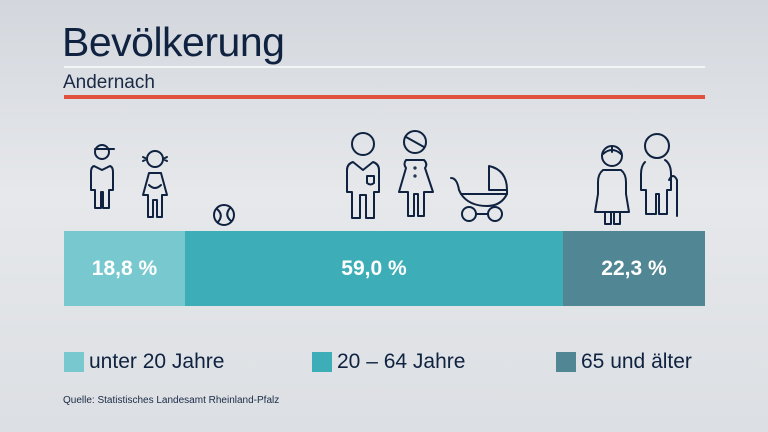 The height and width of the screenshot is (432, 768). Describe the element at coordinates (416, 173) in the screenshot. I see `woman-icon` at that location.